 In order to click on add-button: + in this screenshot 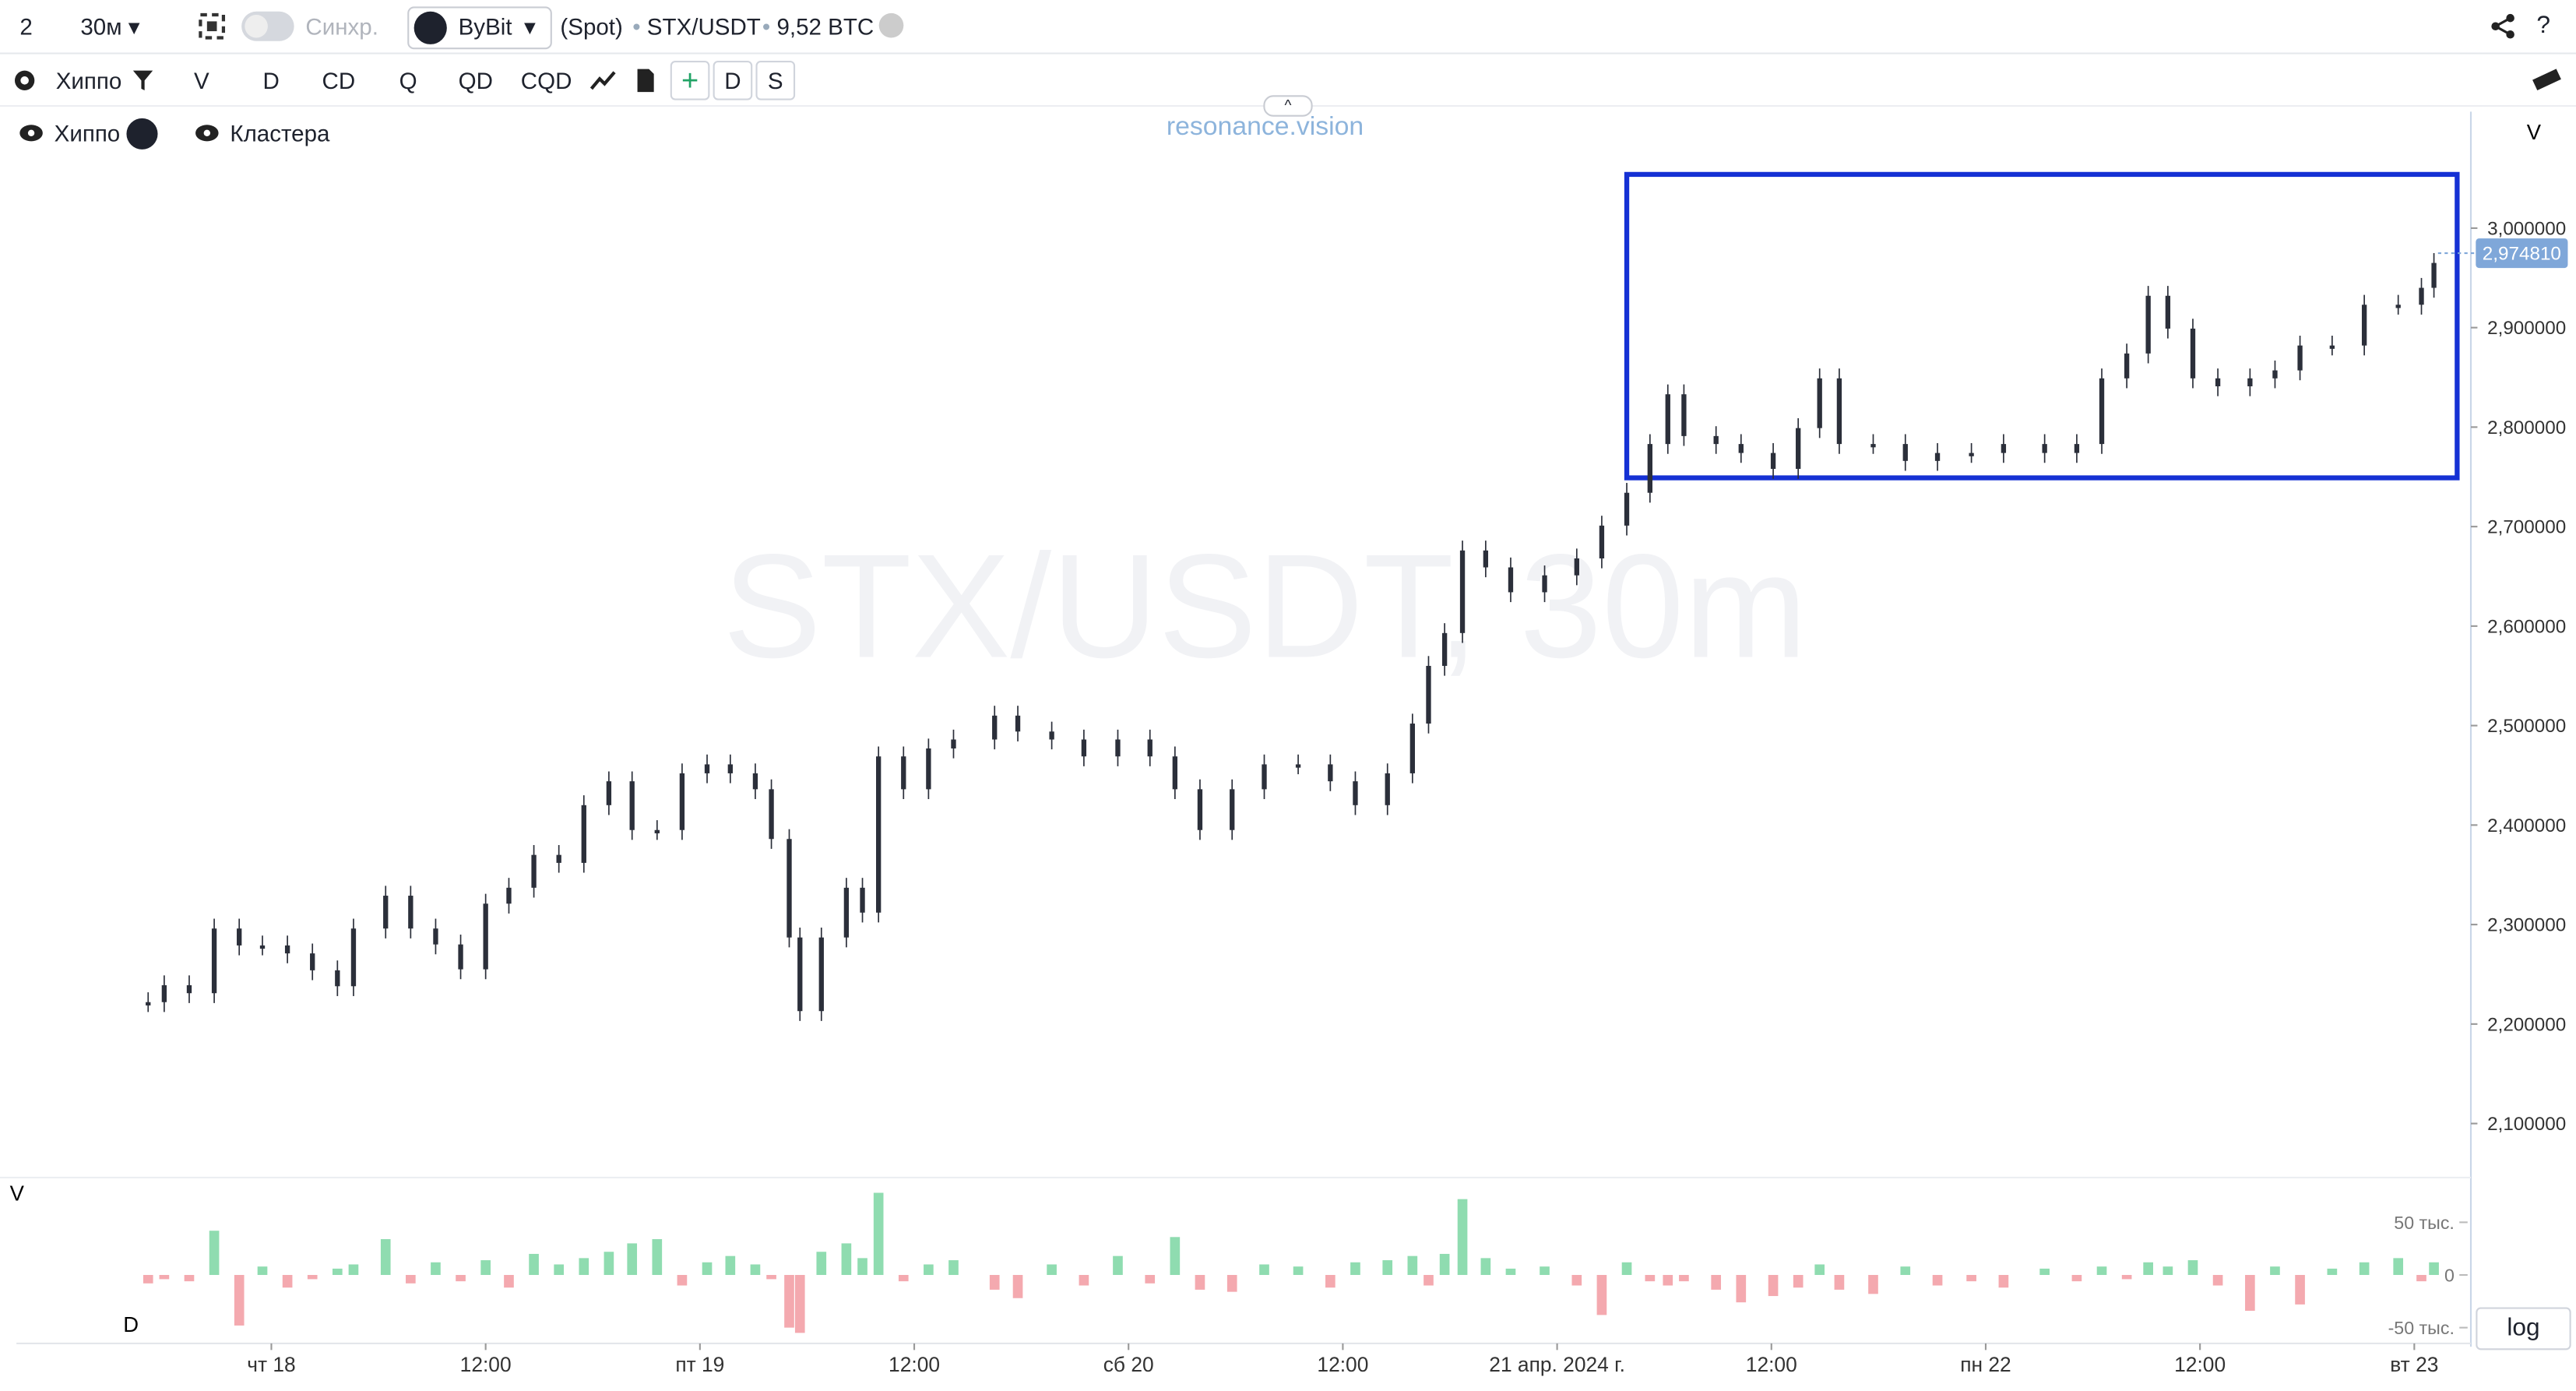, I will do `click(690, 80)`.